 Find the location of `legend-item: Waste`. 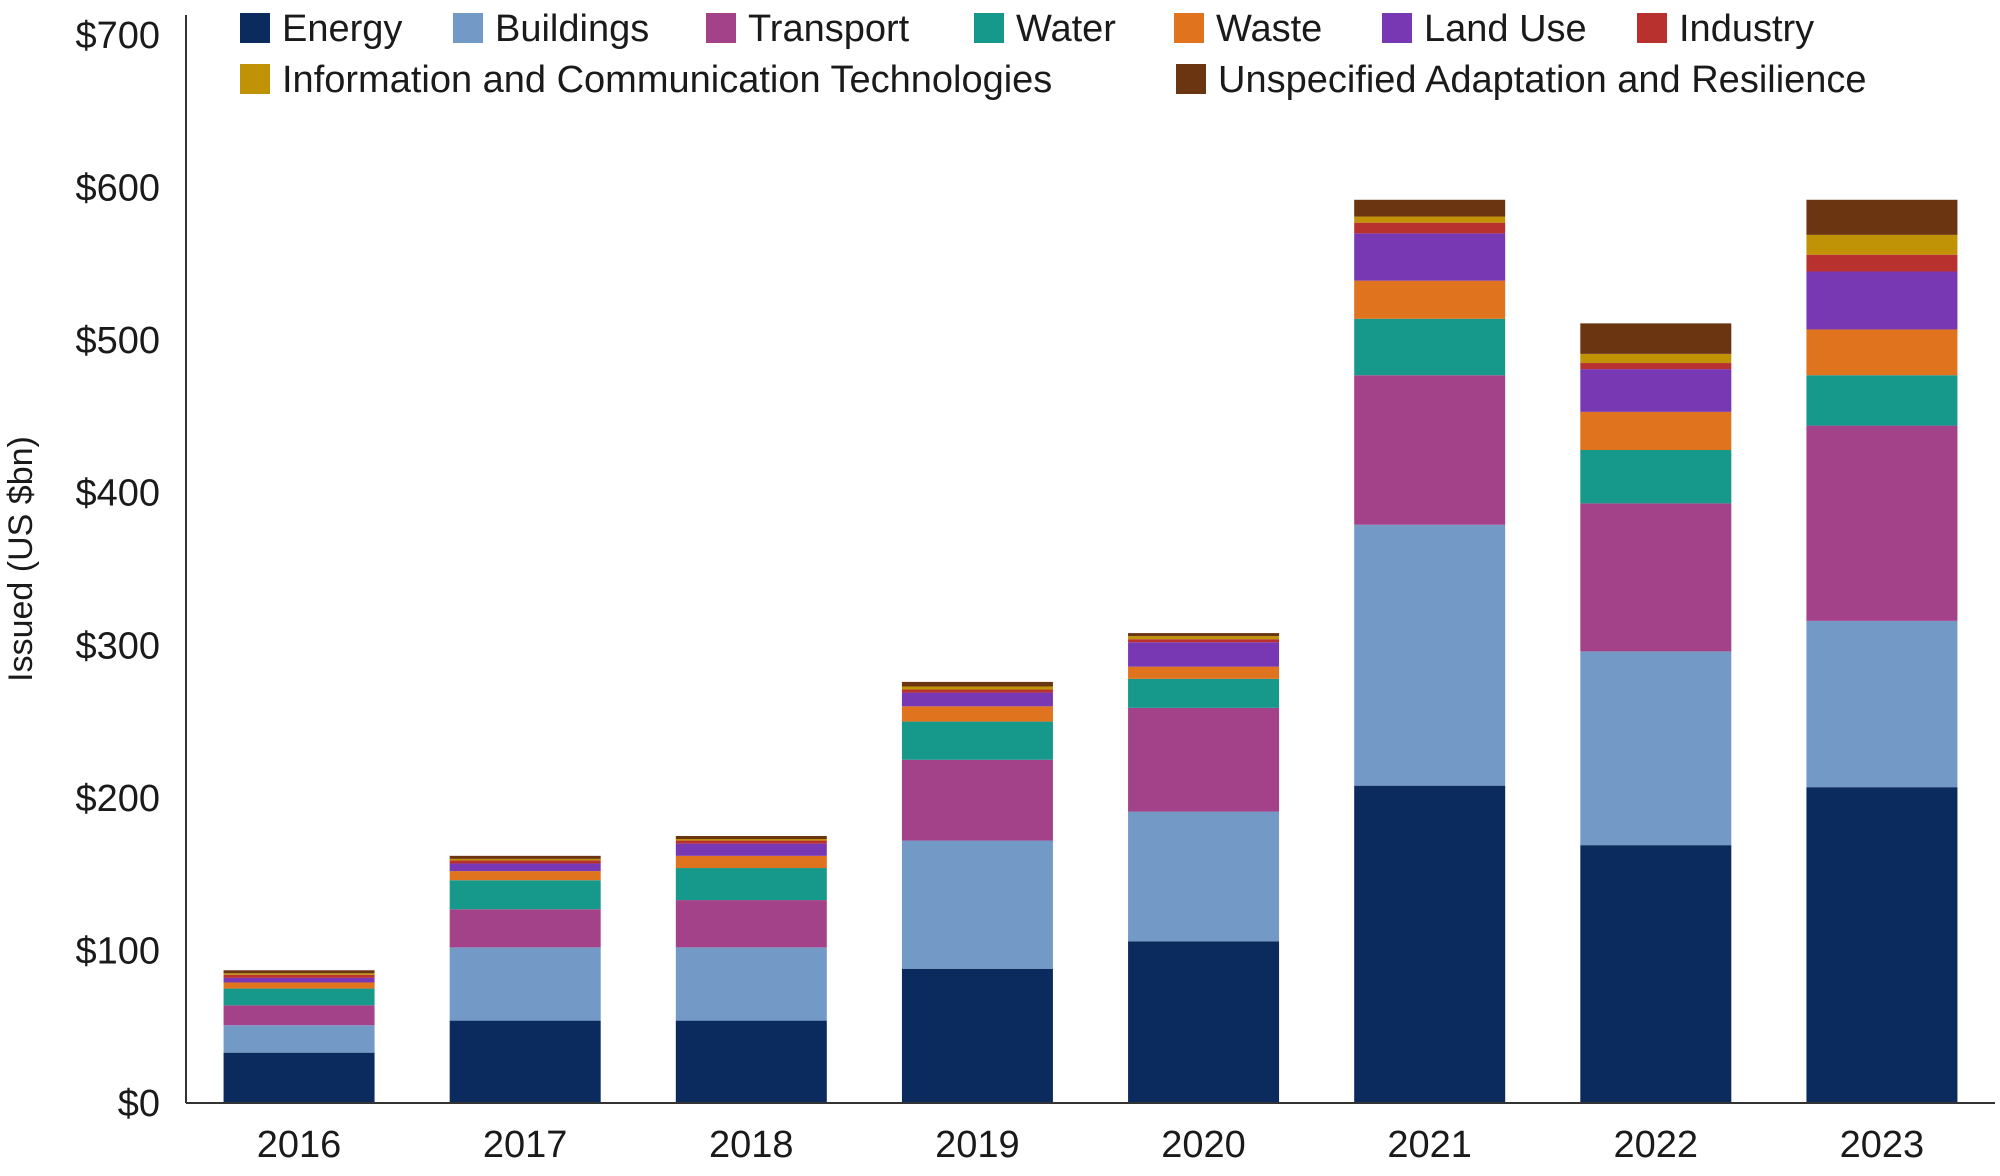

legend-item: Waste is located at coordinates (1248, 29).